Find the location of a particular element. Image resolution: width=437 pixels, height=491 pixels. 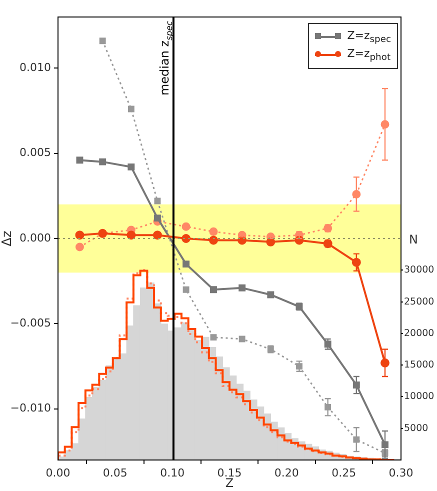

x-tick-label: 0.20 is located at coordinates (286, 473).